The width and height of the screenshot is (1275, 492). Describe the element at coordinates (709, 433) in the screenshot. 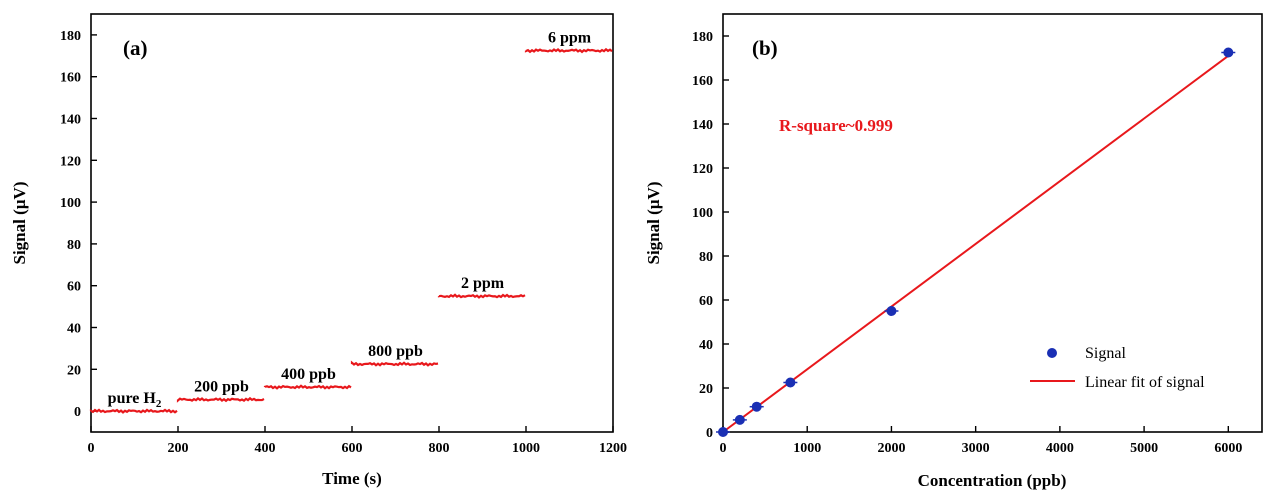

I see `chart-b-y-tick-label: 0` at that location.